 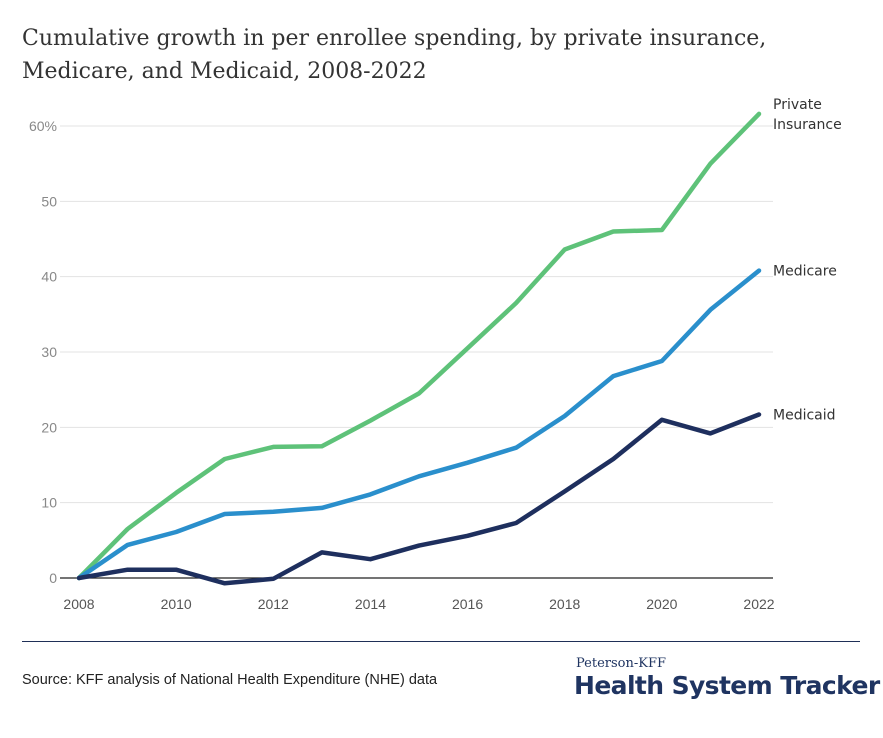 What do you see at coordinates (727, 685) in the screenshot?
I see `brand-logo-text: Health System Tracker` at bounding box center [727, 685].